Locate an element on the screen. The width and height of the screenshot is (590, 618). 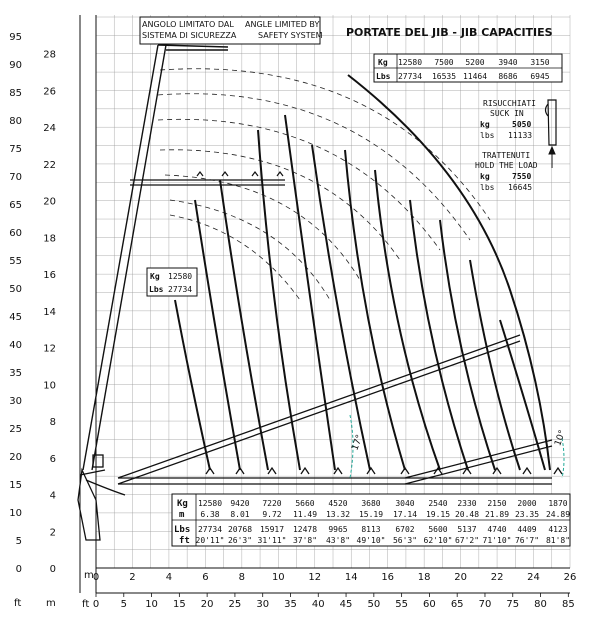
jib-caps-lbs-value: 16535 is located at coordinates (444, 76).